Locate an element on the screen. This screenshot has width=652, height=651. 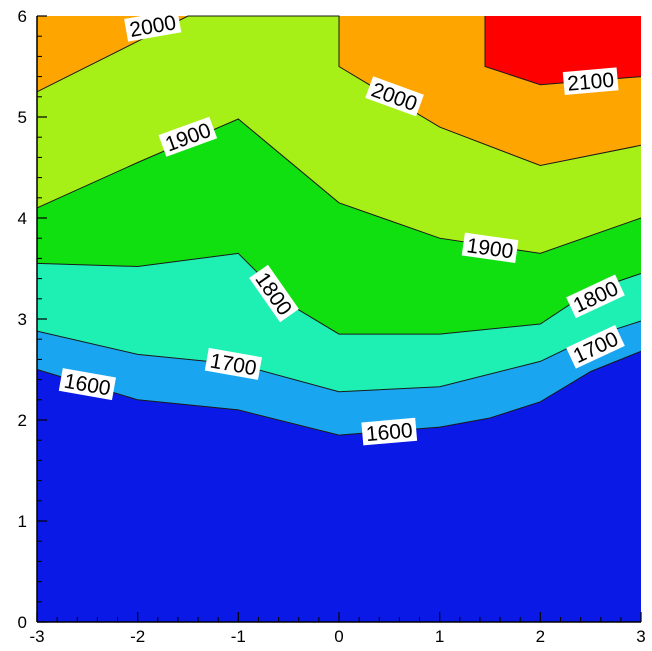
contour-label-text: 2100 is located at coordinates (590, 82).